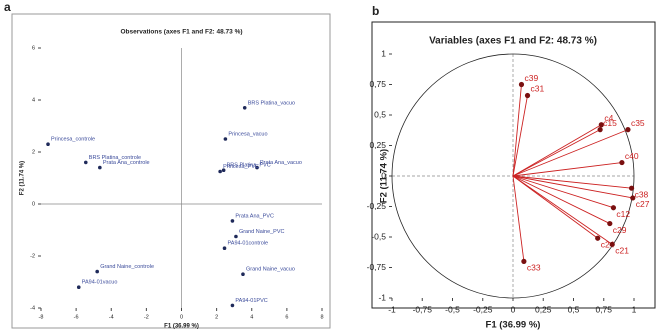 The height and width of the screenshot is (331, 661). Describe the element at coordinates (251, 317) in the screenshot. I see `x-tick-label: 4` at that location.